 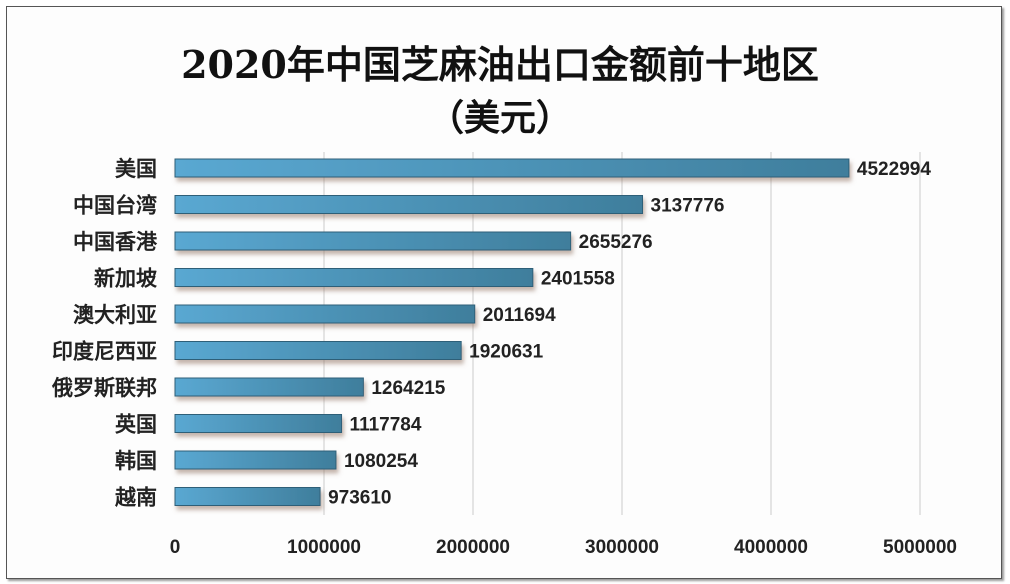 I want to click on x-tick-label: 4000000, so click(x=771, y=547).